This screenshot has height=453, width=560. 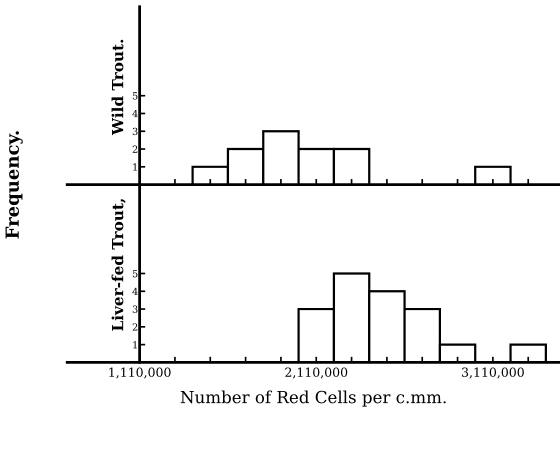 What do you see at coordinates (316, 372) in the screenshot?
I see `x-tick-label: 2,110,000` at bounding box center [316, 372].